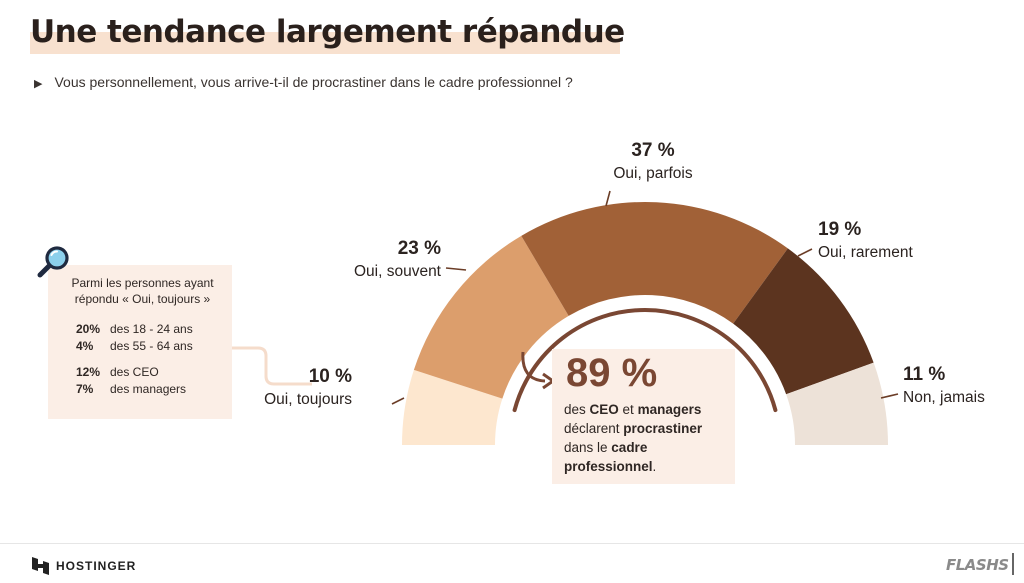  Describe the element at coordinates (325, 43) in the screenshot. I see `title-highlight` at that location.